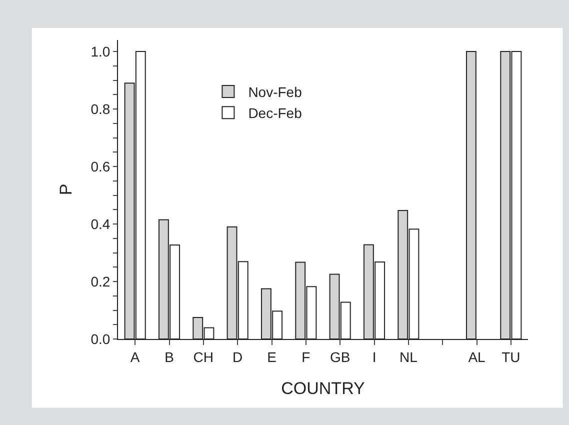 Image resolution: width=569 pixels, height=425 pixels. I want to click on y-tick-label: 0.8, so click(100, 108).